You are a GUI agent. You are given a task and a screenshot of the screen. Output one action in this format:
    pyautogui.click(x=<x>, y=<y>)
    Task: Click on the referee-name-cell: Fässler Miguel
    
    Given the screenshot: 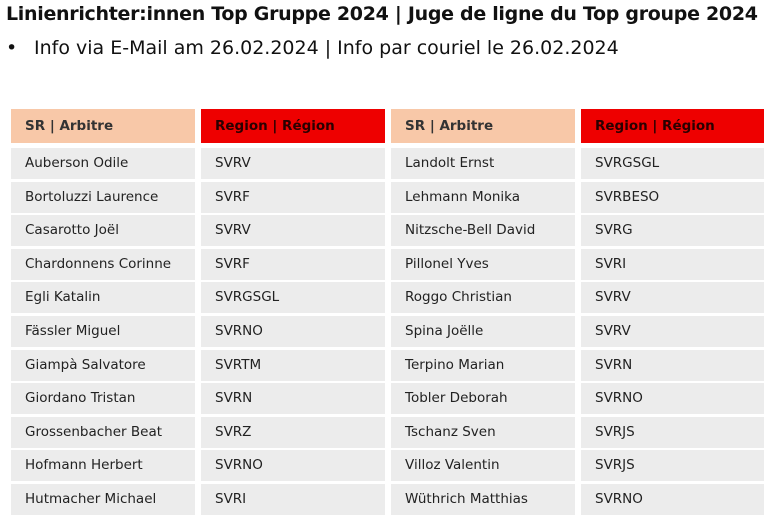 What is the action you would take?
    pyautogui.click(x=103, y=331)
    